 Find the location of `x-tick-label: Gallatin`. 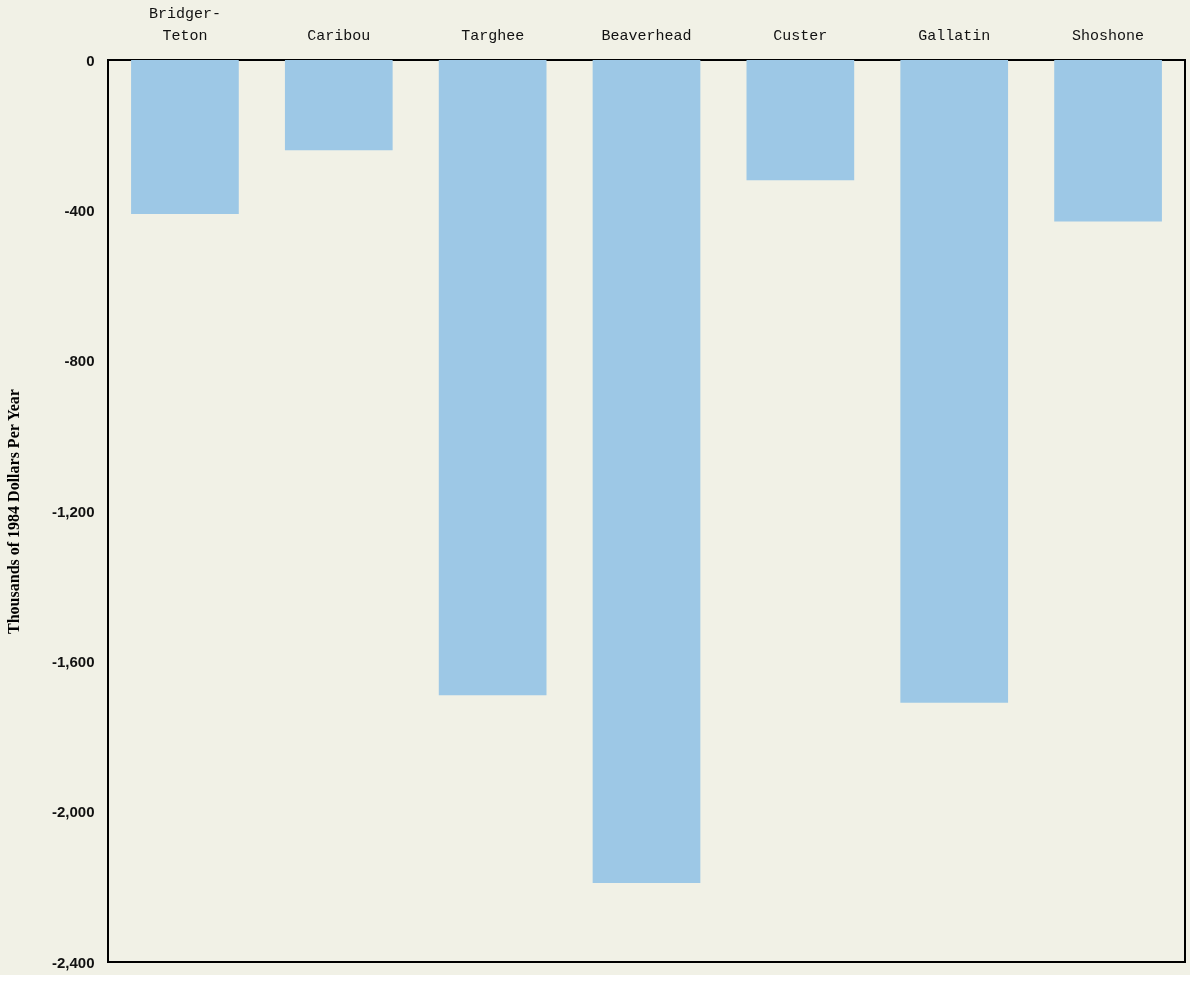

x-tick-label: Gallatin is located at coordinates (954, 36).